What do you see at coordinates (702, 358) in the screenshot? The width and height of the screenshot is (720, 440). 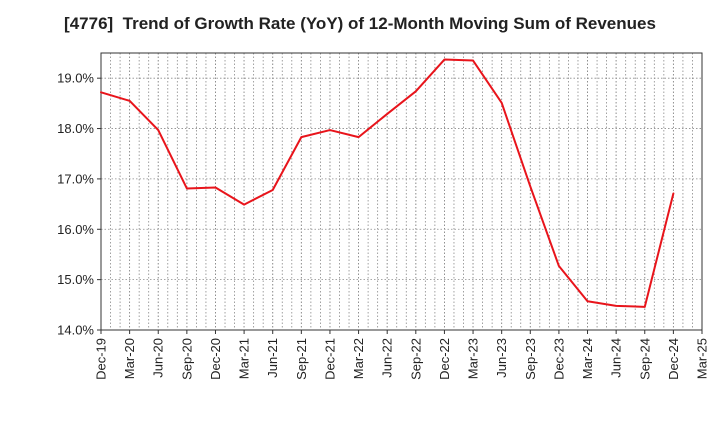 I see `x-tick-label: Mar-25` at bounding box center [702, 358].